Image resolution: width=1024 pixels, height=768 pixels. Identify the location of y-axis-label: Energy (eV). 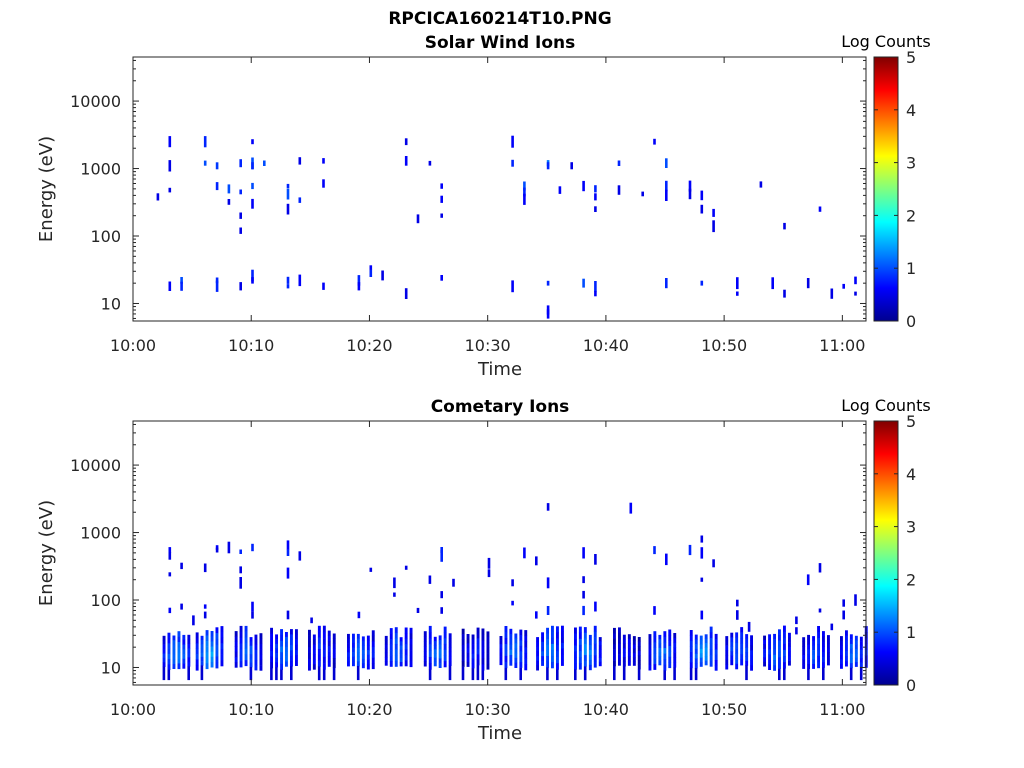
(46, 189).